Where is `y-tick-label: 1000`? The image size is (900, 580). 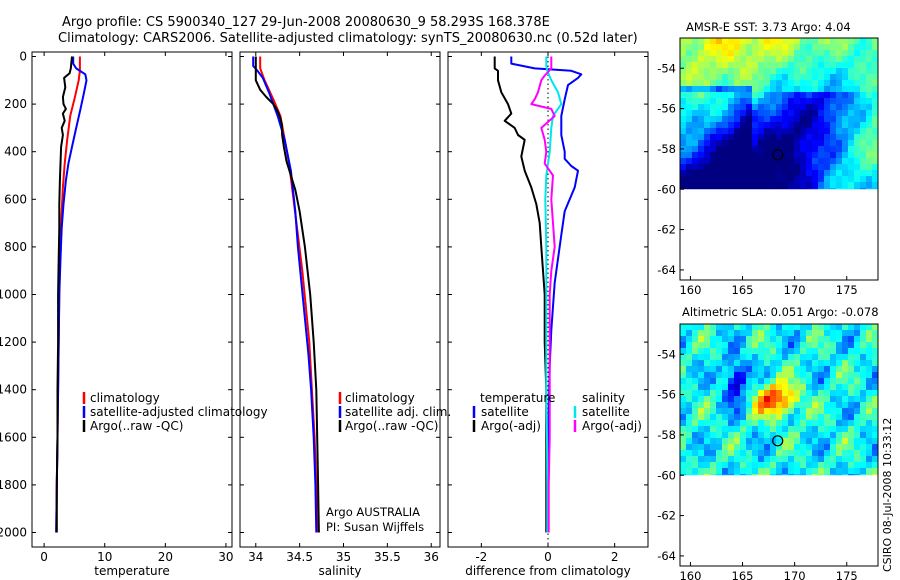
y-tick-label: 1000 is located at coordinates (13, 295).